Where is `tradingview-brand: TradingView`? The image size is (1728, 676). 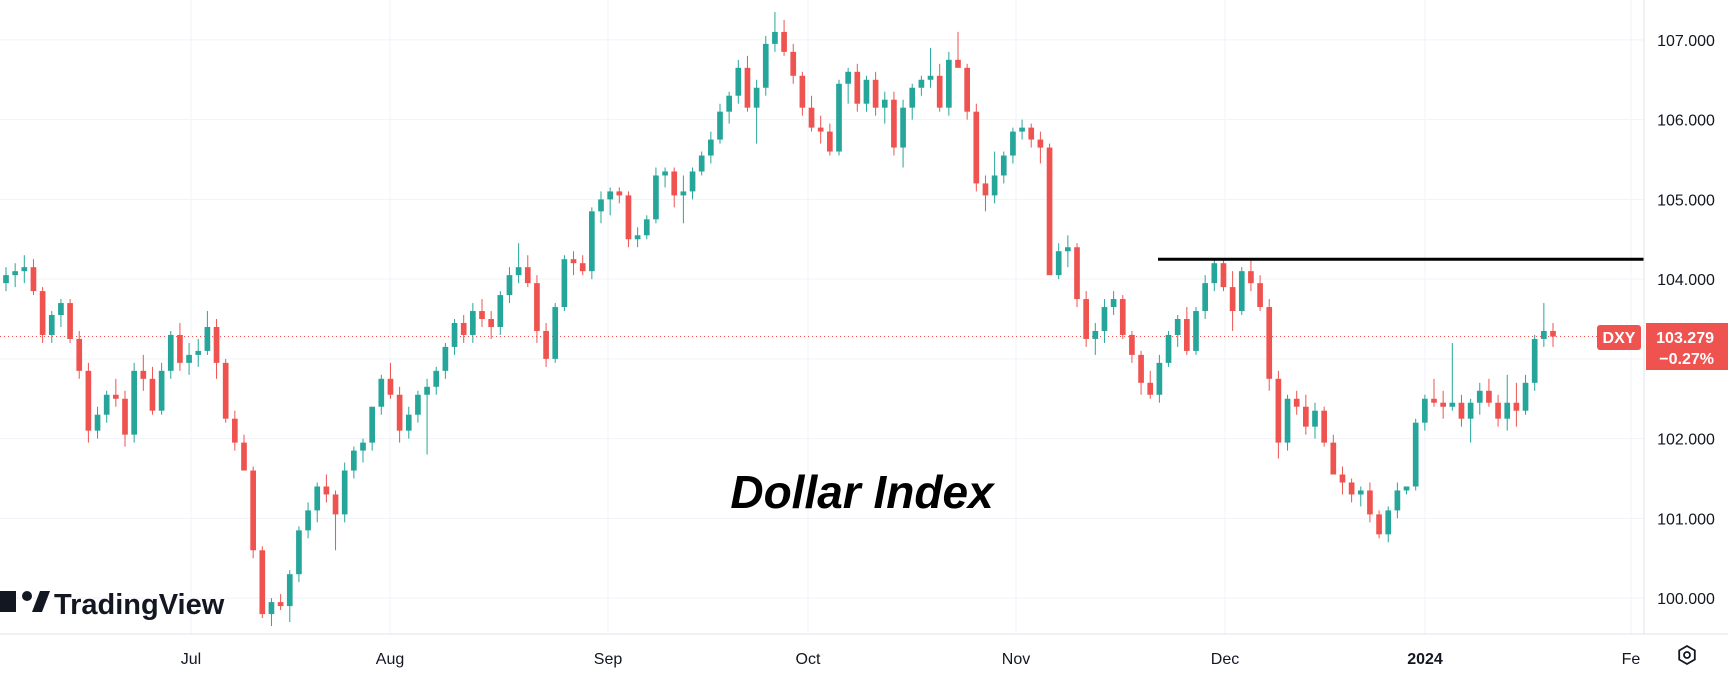 tradingview-brand: TradingView is located at coordinates (112, 605).